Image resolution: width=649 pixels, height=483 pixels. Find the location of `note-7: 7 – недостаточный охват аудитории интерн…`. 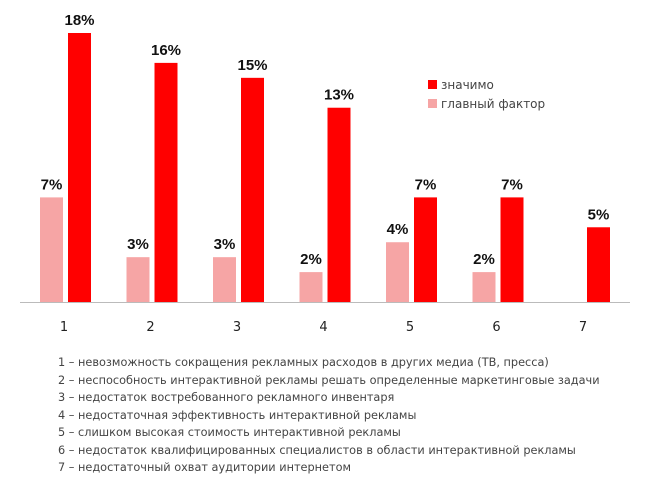

note-7: 7 – недостаточный охват аудитории интерн… is located at coordinates (205, 467).